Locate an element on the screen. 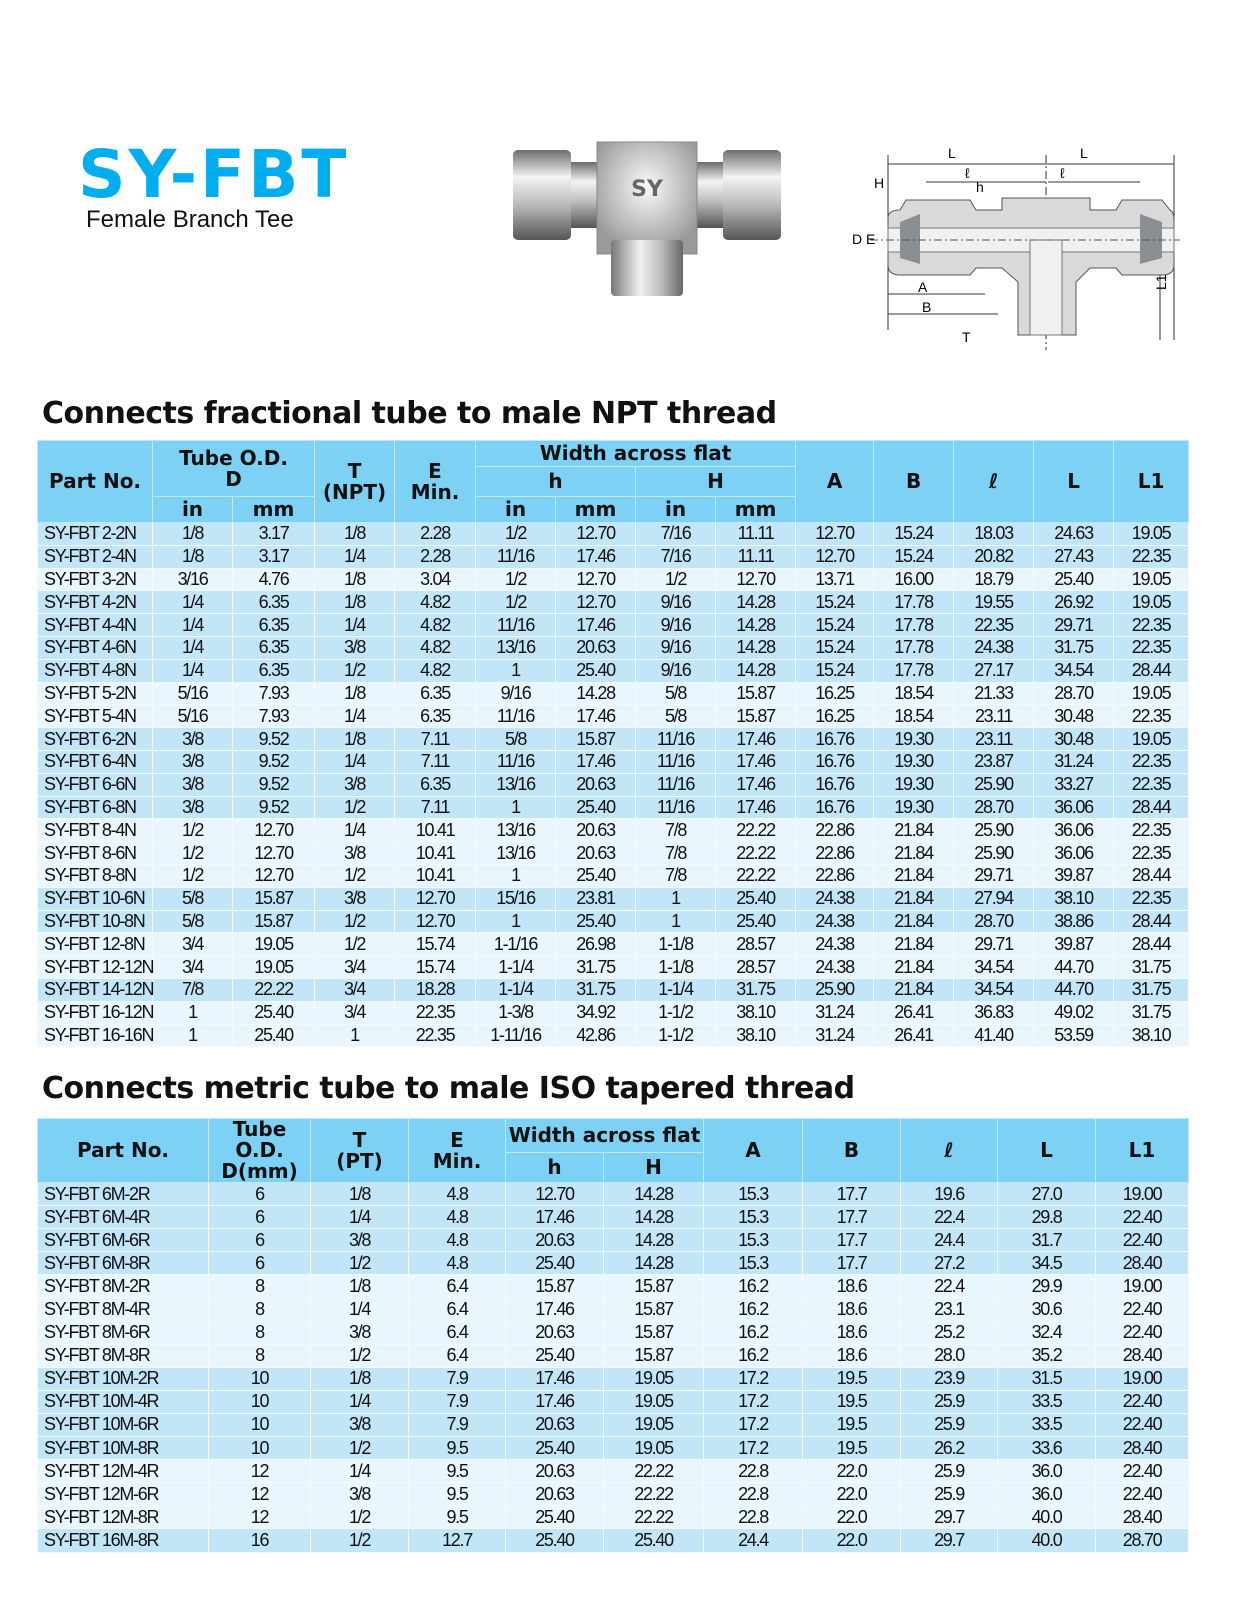 The height and width of the screenshot is (1616, 1247). value-cell: 3/8 is located at coordinates (359, 1332).